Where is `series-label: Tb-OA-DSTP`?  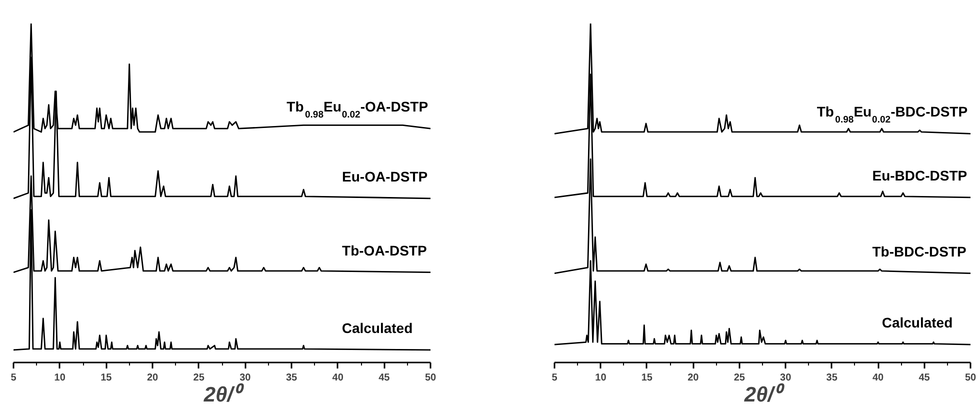 series-label: Tb-OA-DSTP is located at coordinates (384, 250).